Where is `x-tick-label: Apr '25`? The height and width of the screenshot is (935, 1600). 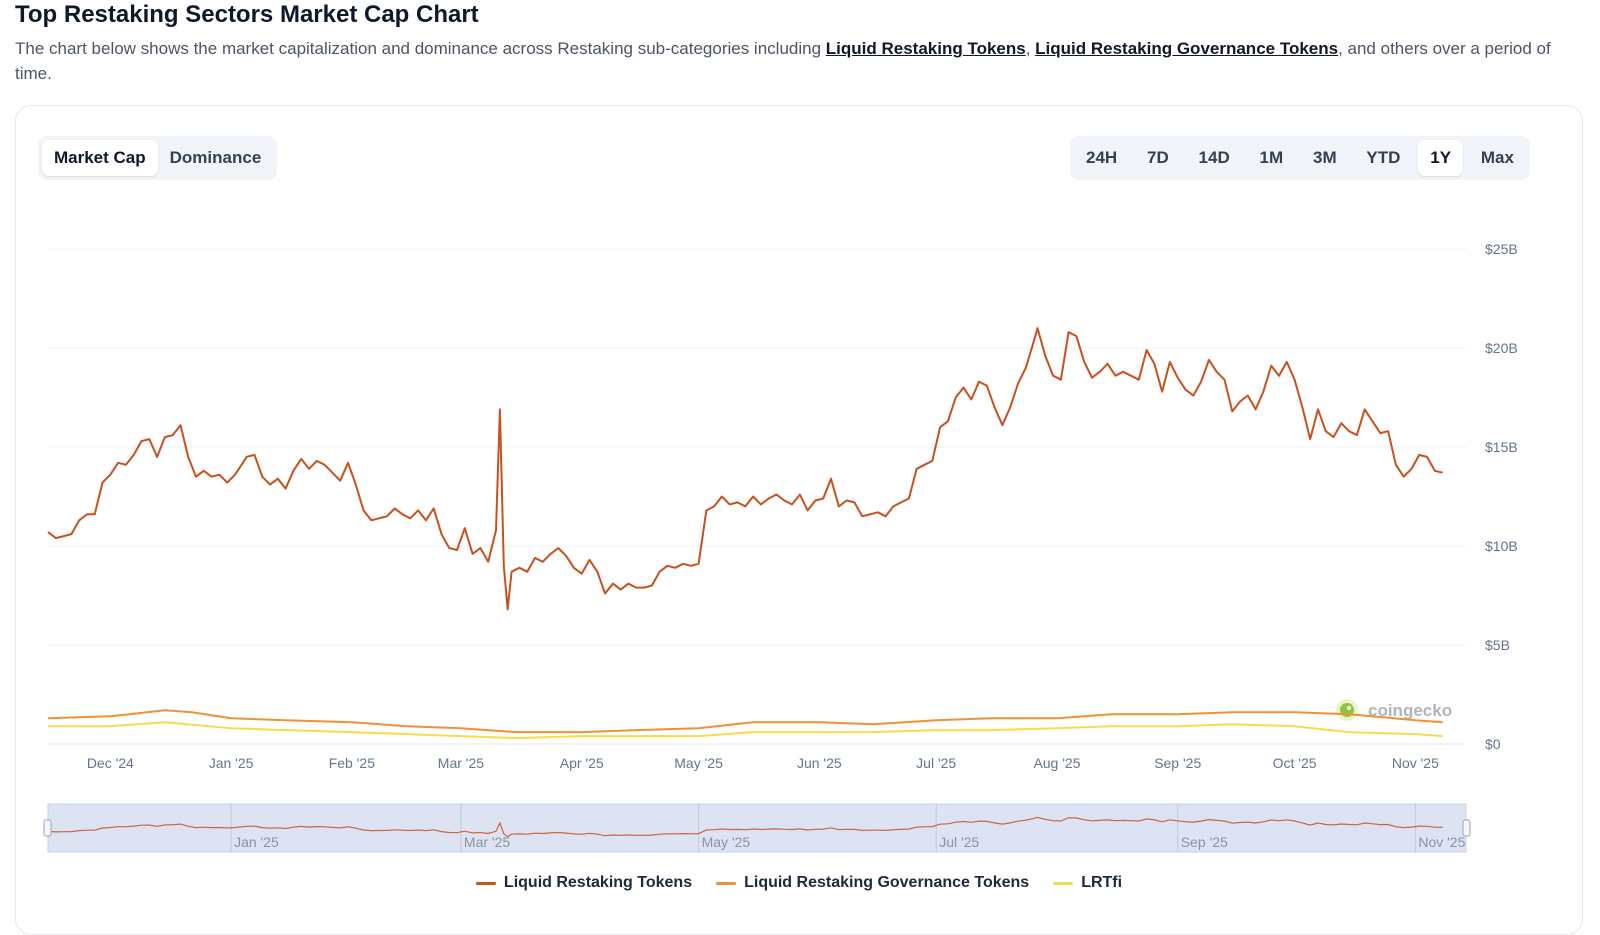
x-tick-label: Apr '25 is located at coordinates (582, 763).